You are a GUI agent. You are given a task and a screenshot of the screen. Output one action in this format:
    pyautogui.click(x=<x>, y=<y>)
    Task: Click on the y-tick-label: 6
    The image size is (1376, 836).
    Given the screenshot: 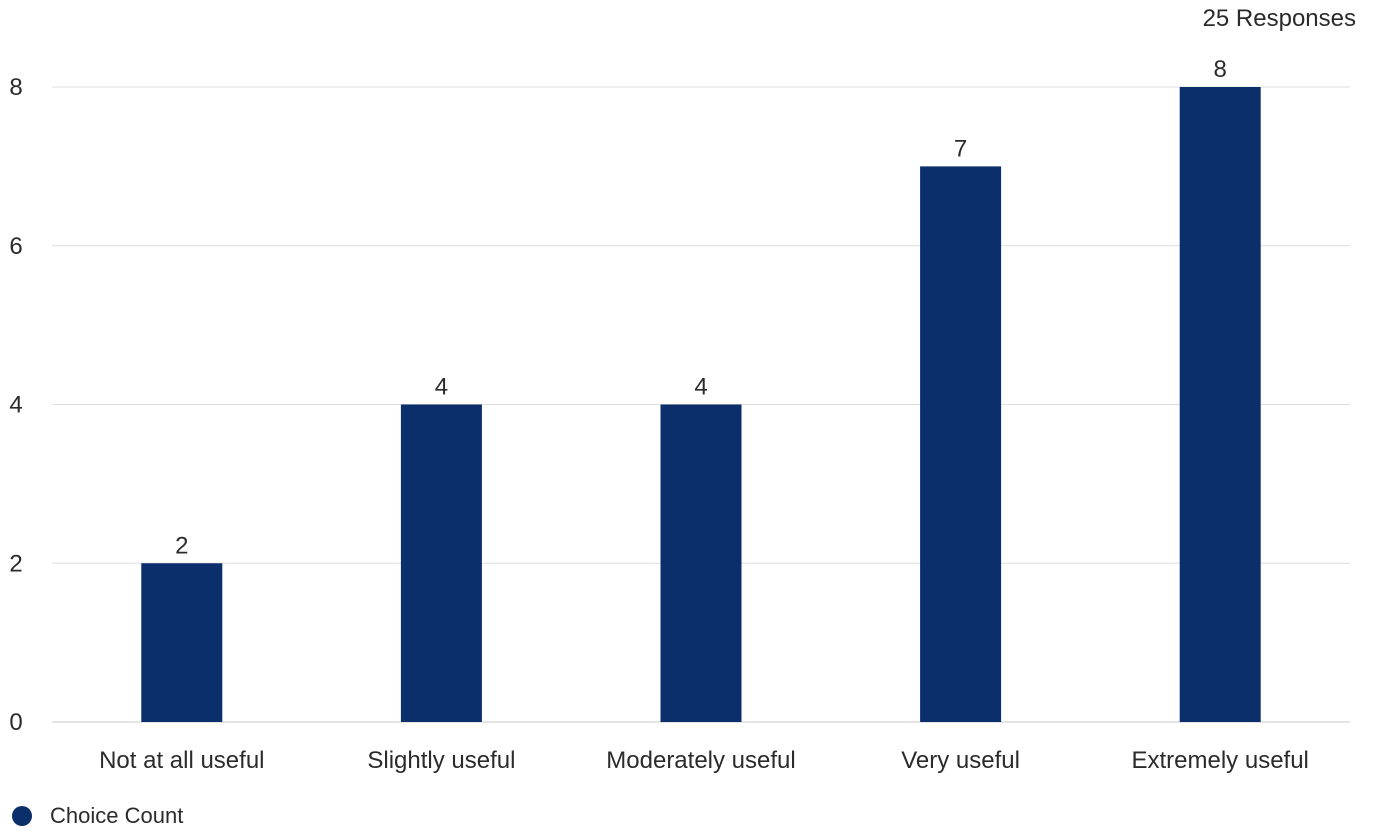 What is the action you would take?
    pyautogui.click(x=15, y=246)
    